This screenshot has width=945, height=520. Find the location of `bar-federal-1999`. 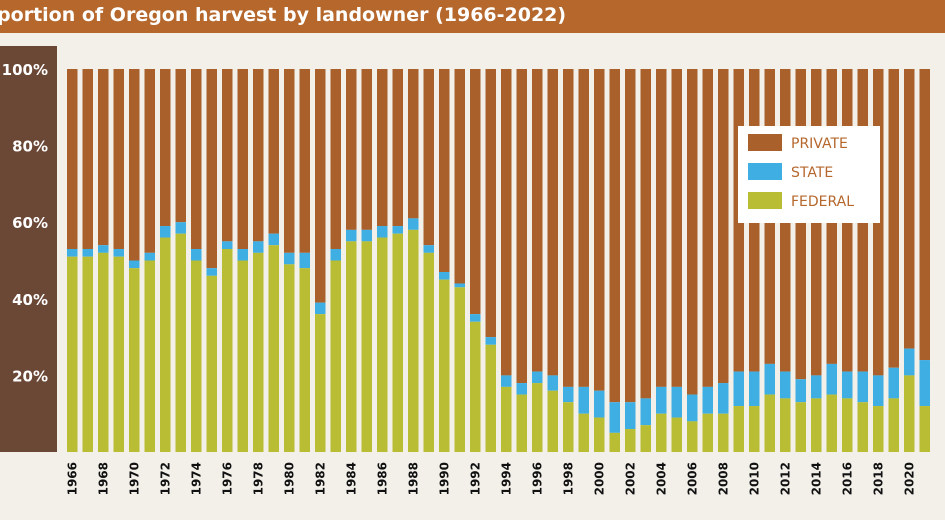

bar-federal-1999 is located at coordinates (583, 432).